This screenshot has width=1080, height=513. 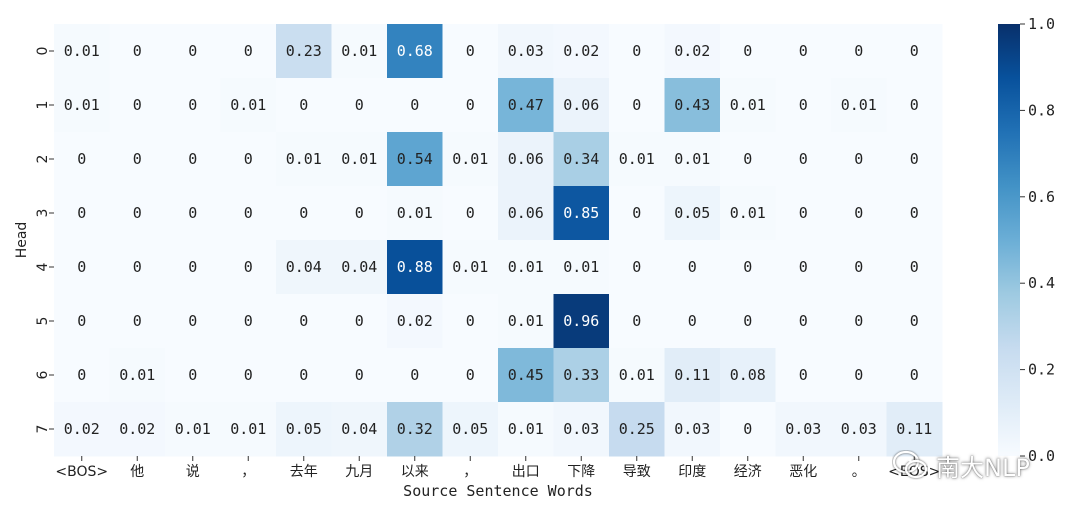 What do you see at coordinates (304, 472) in the screenshot?
I see `x-tick-label: 去年` at bounding box center [304, 472].